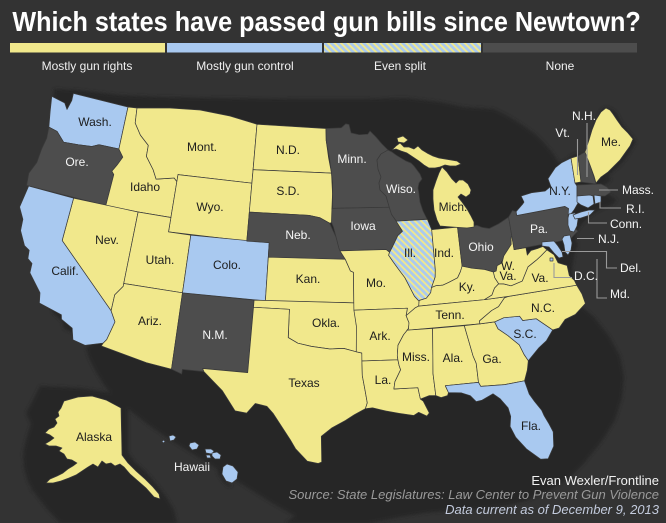 This screenshot has width=666, height=523. I want to click on svg-text: W., so click(508, 266).